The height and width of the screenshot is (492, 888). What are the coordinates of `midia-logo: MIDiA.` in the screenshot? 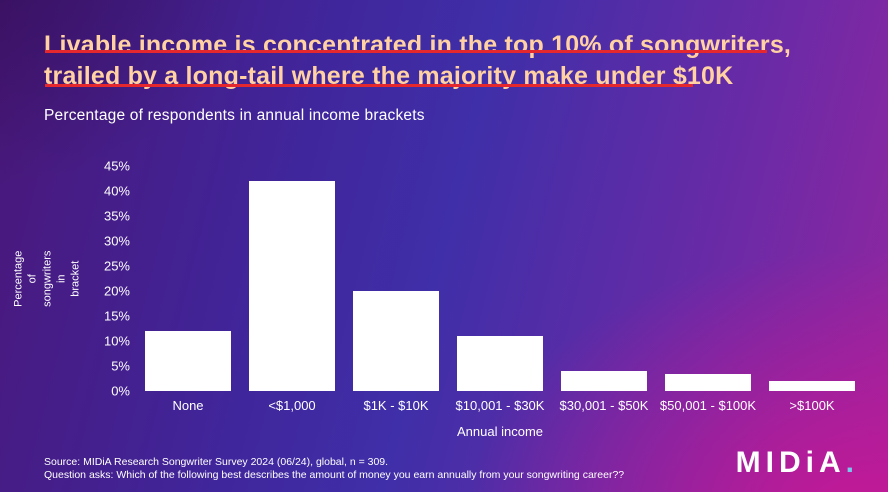 It's located at (795, 463).